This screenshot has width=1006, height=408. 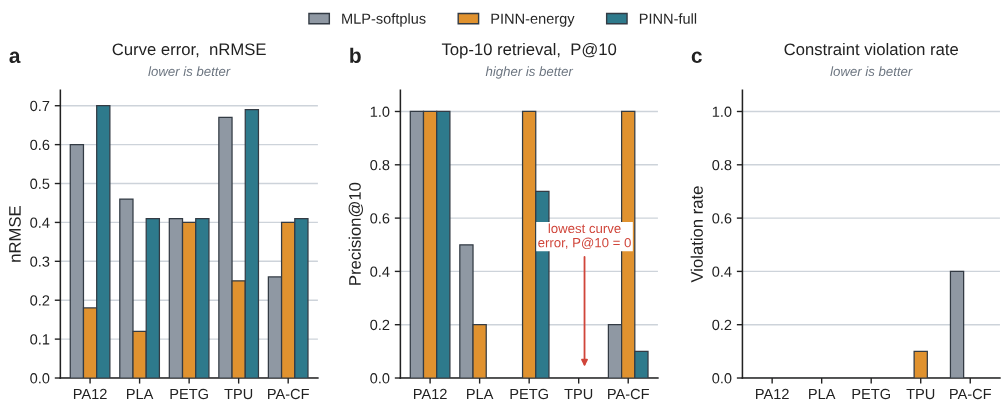 What do you see at coordinates (696, 234) in the screenshot?
I see `y-axis-title: Violation rate` at bounding box center [696, 234].